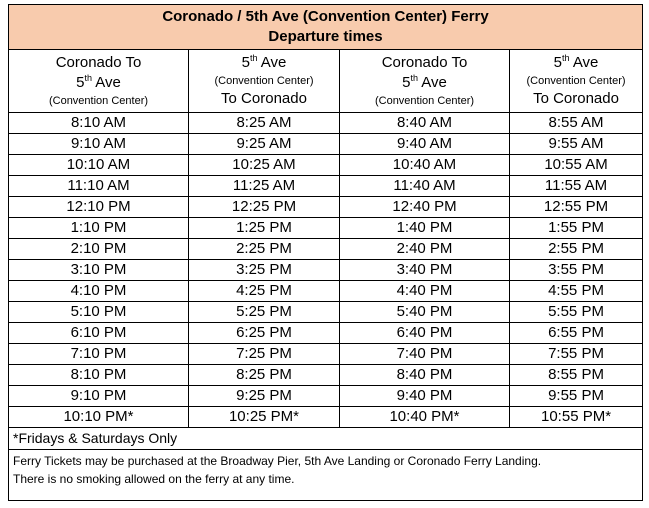  What do you see at coordinates (424, 291) in the screenshot?
I see `departure-time-cell: 4:40 PM` at bounding box center [424, 291].